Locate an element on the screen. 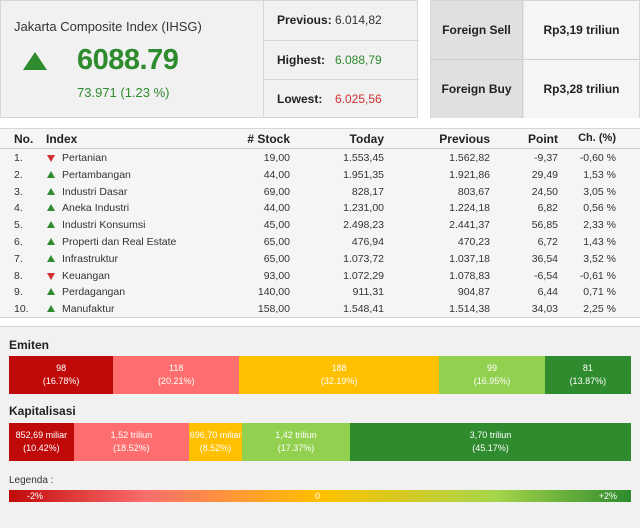 Image resolution: width=640 pixels, height=528 pixels. row-today: 1.072,29 is located at coordinates (363, 275).